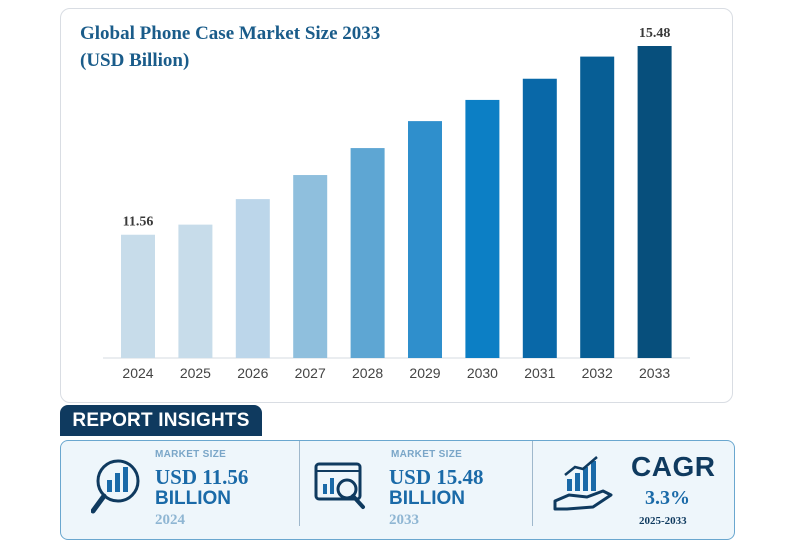 The image size is (800, 547). Describe the element at coordinates (310, 266) in the screenshot. I see `bar-2027` at that location.